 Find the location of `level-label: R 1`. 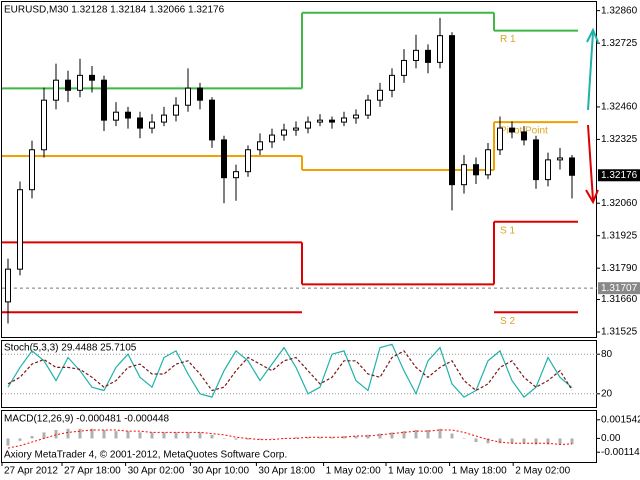

level-label: R 1 is located at coordinates (508, 39).